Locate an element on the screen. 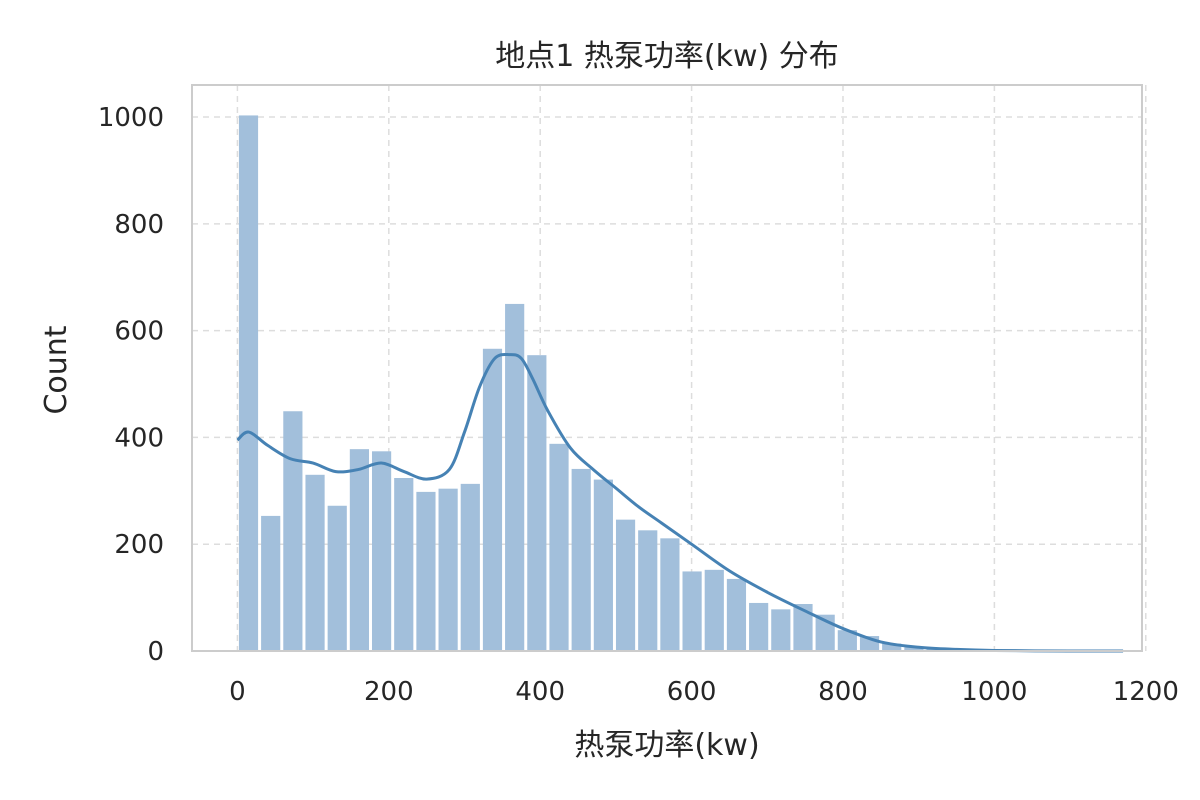 The width and height of the screenshot is (1200, 800). y-axis-label: Count is located at coordinates (56, 369).